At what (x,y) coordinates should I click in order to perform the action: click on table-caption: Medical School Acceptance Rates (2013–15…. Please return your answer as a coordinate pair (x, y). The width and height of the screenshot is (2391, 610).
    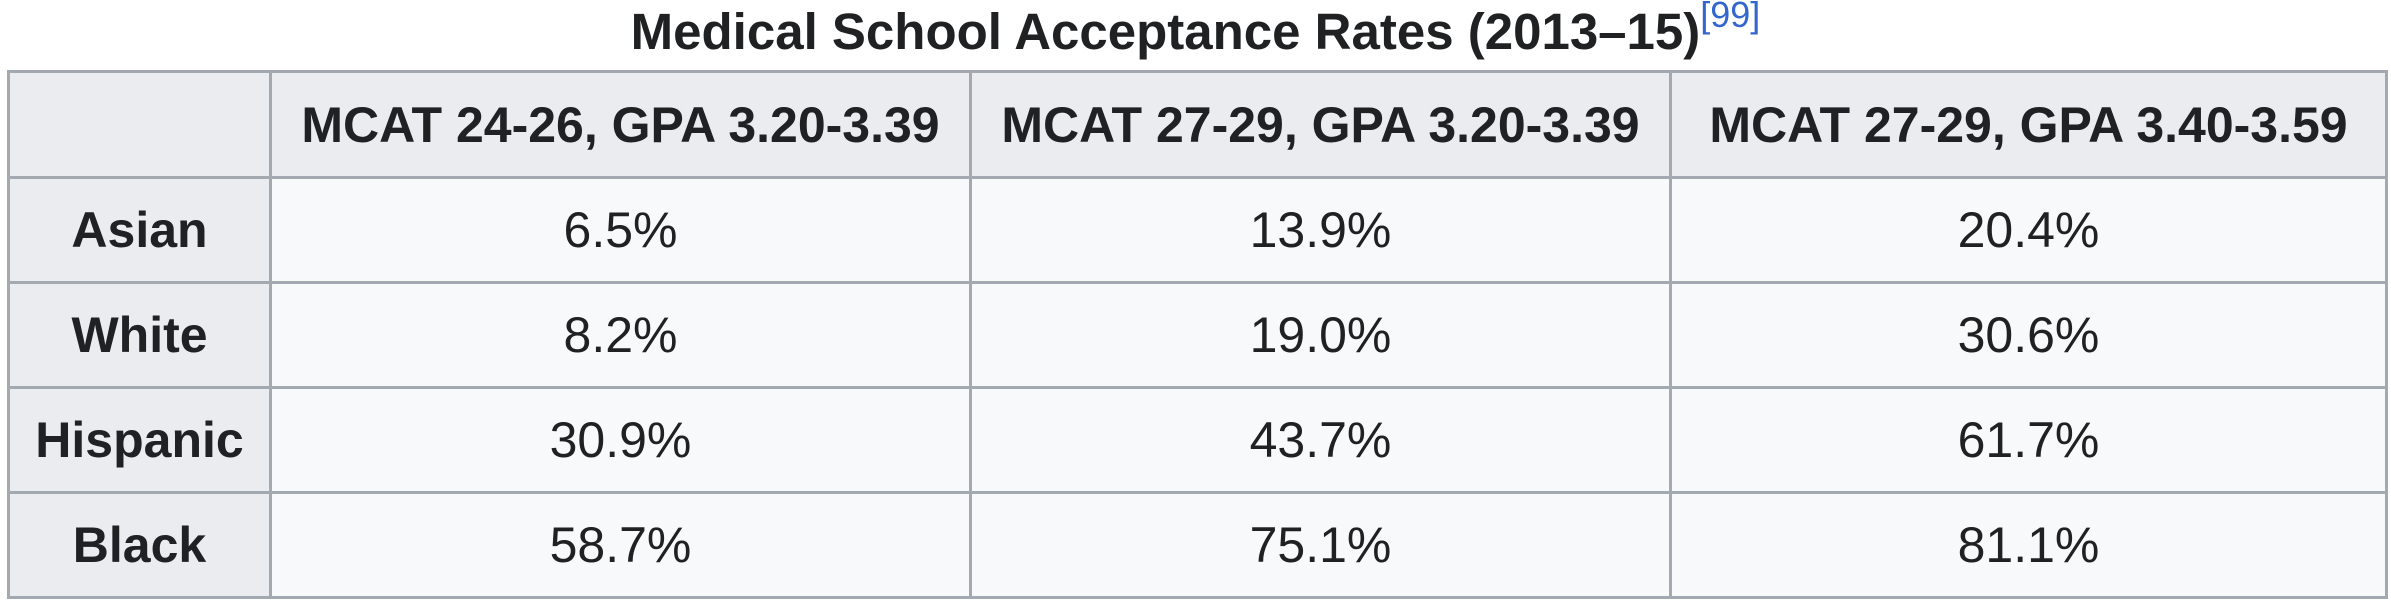
    Looking at the image, I should click on (1195, 36).